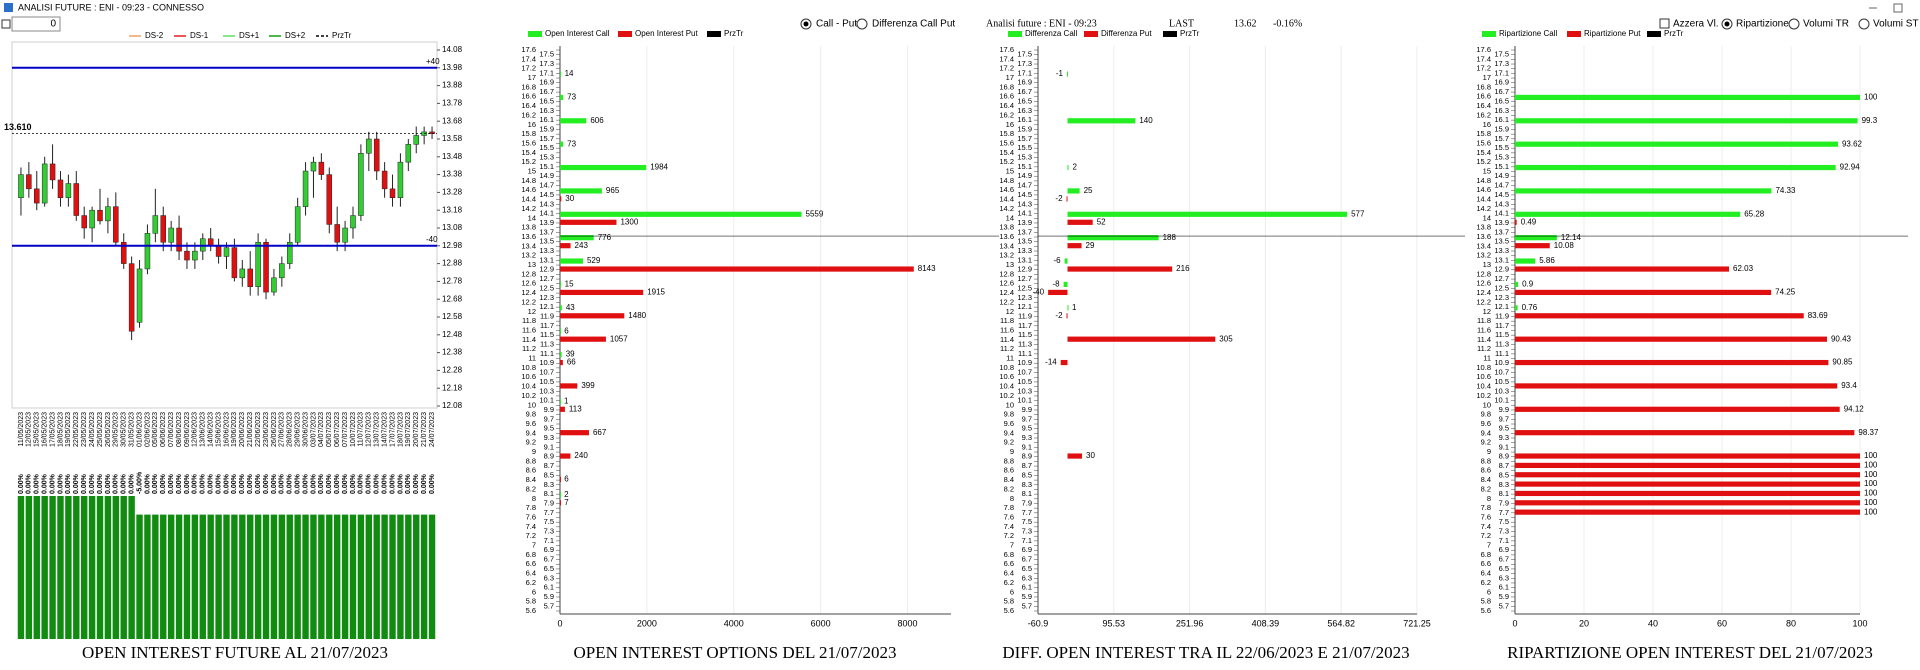  Describe the element at coordinates (6, 24) in the screenshot. I see `checkbox` at that location.